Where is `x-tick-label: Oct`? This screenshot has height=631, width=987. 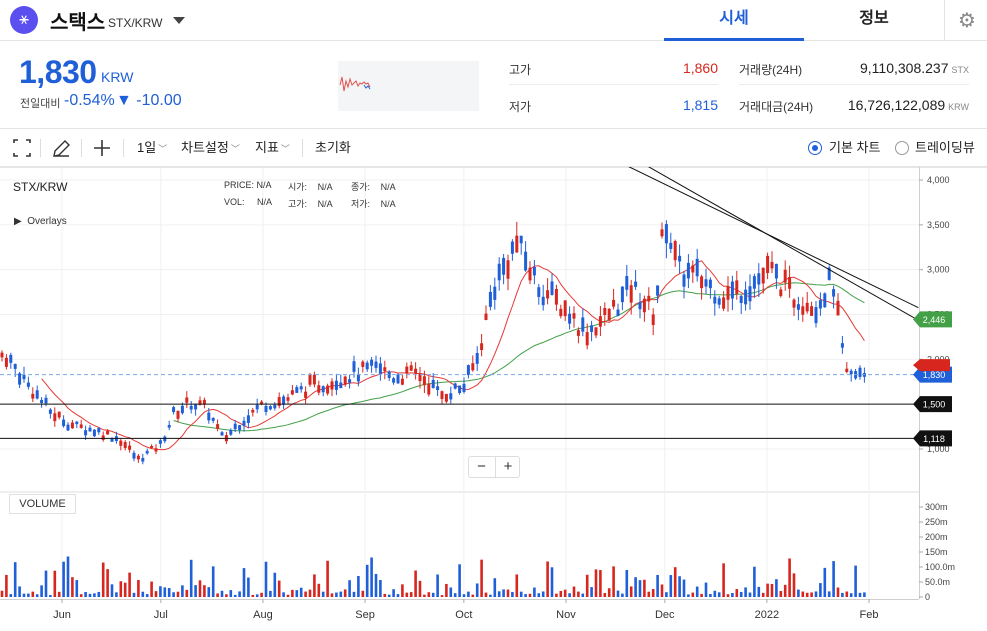
x-tick-label: Oct is located at coordinates (463, 615).